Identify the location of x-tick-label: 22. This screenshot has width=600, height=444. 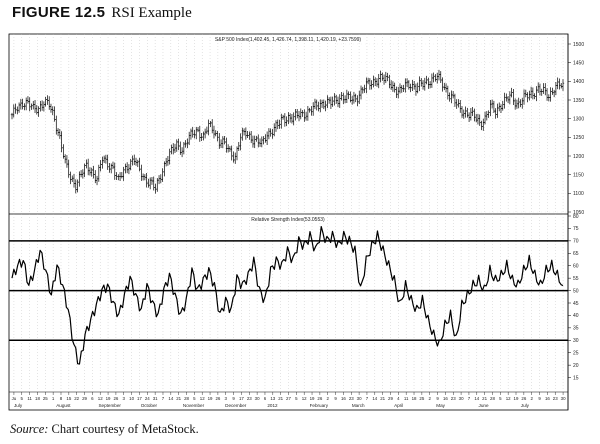
(76, 398).